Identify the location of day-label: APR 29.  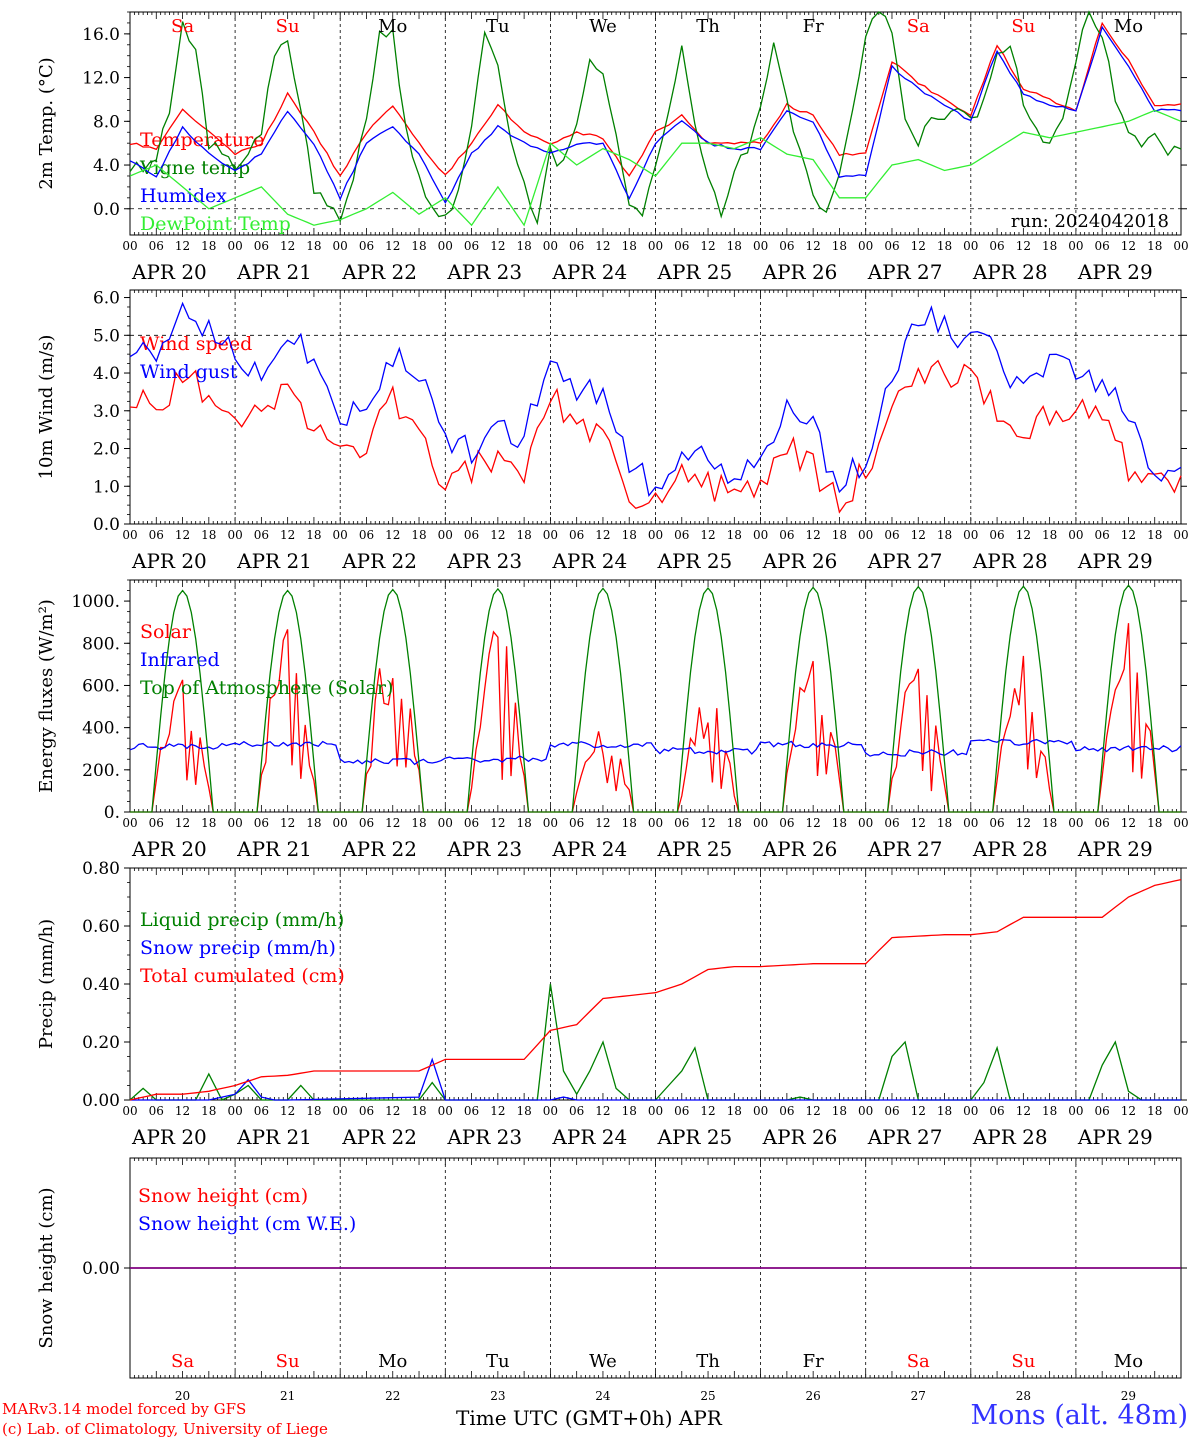
(1115, 1137).